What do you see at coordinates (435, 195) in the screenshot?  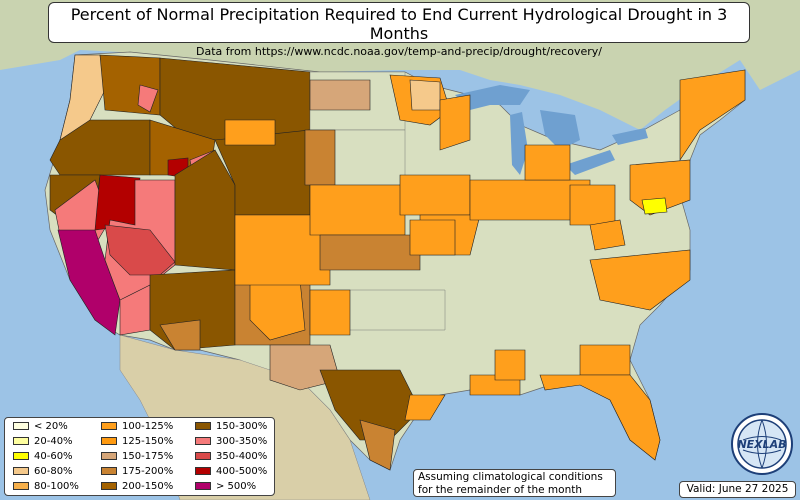 I see `region-ia` at bounding box center [435, 195].